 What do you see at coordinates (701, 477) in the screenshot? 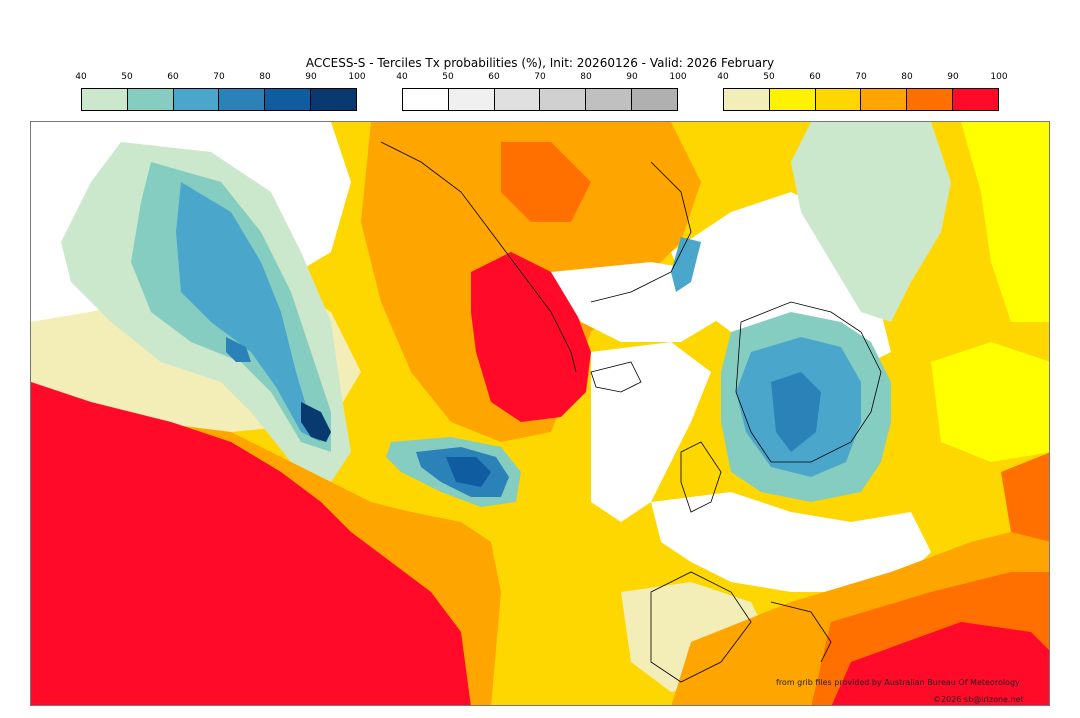
I see `coastline-british-isles` at bounding box center [701, 477].